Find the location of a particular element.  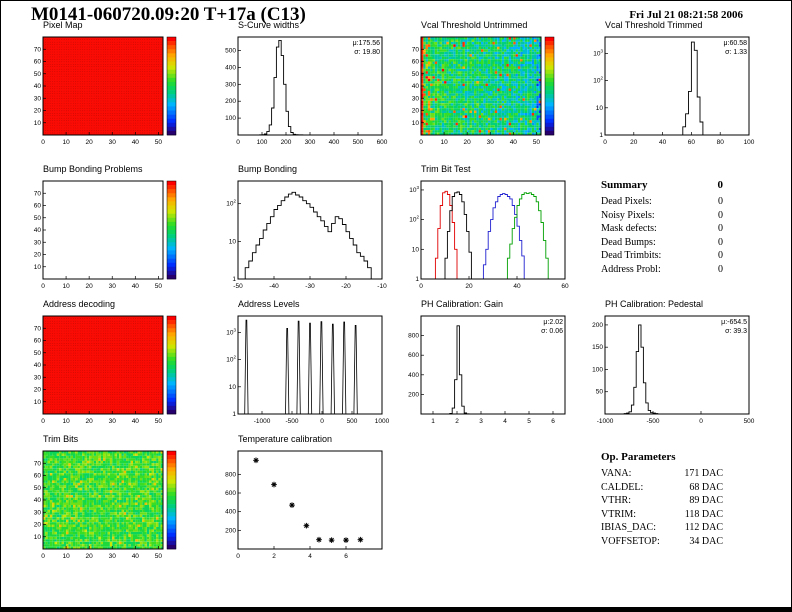

svg-text: -30 is located at coordinates (310, 286).